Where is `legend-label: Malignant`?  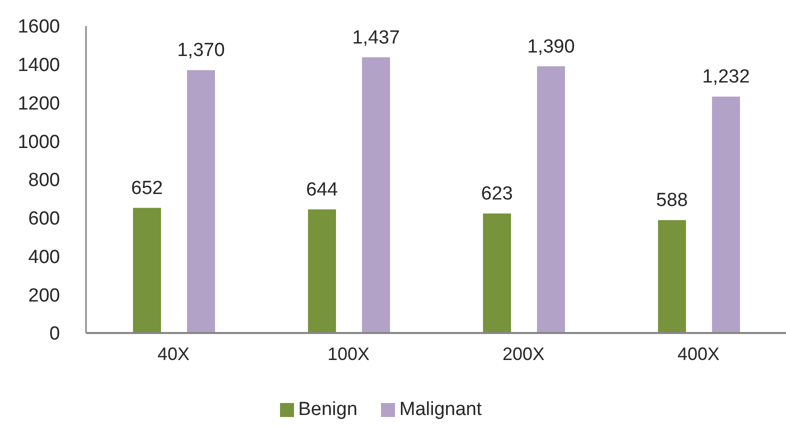 legend-label: Malignant is located at coordinates (440, 409).